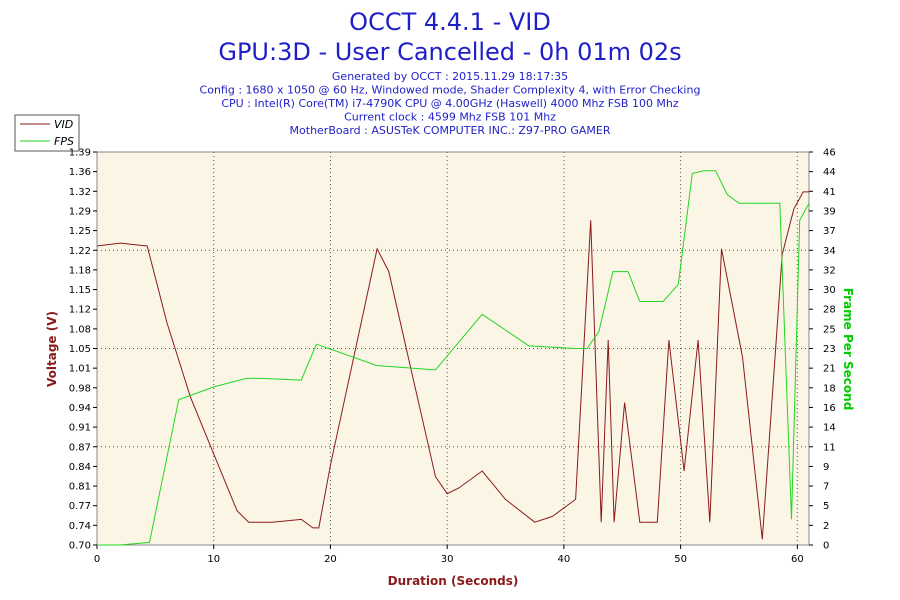 The image size is (900, 600). I want to click on y-right-tick-label: 5, so click(826, 506).